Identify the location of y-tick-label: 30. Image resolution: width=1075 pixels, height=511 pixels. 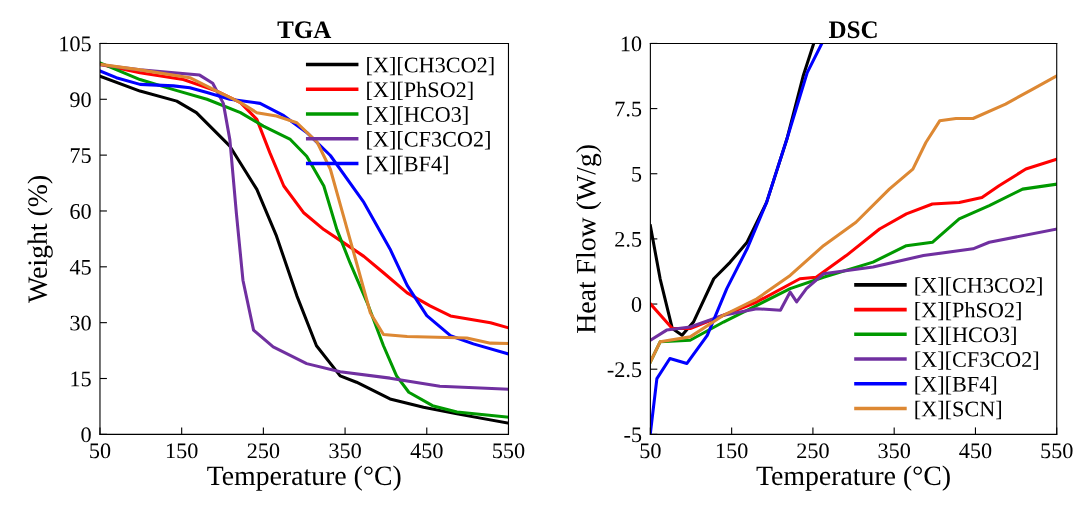
(80, 323).